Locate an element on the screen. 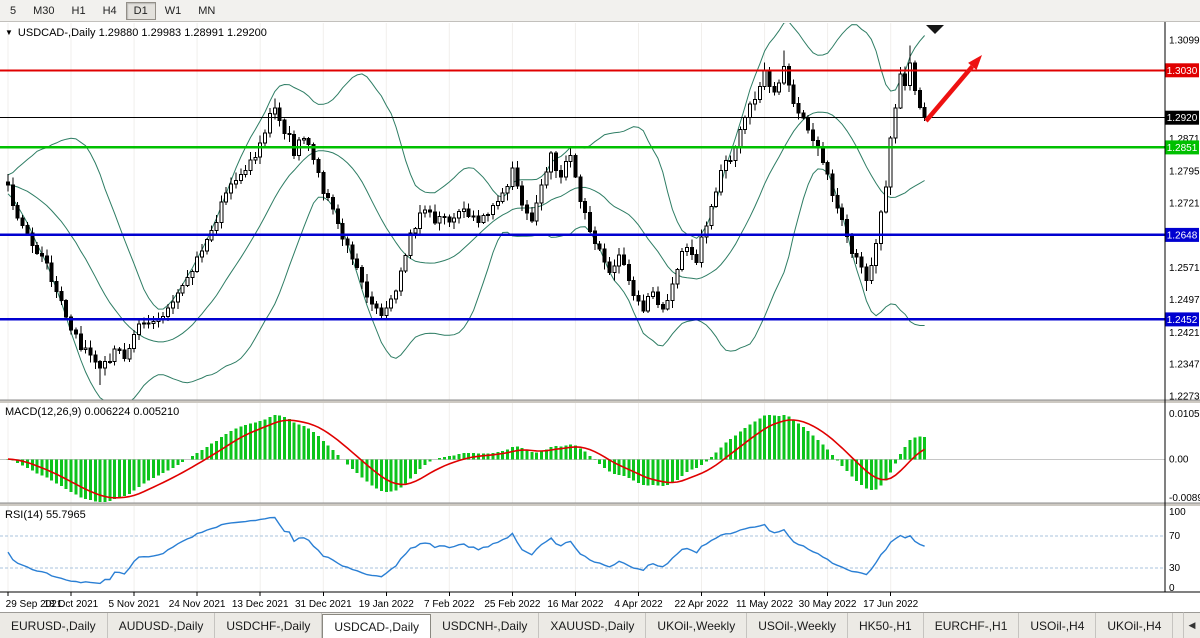 The width and height of the screenshot is (1200, 638). svg-text: 1.2920 is located at coordinates (1182, 118).